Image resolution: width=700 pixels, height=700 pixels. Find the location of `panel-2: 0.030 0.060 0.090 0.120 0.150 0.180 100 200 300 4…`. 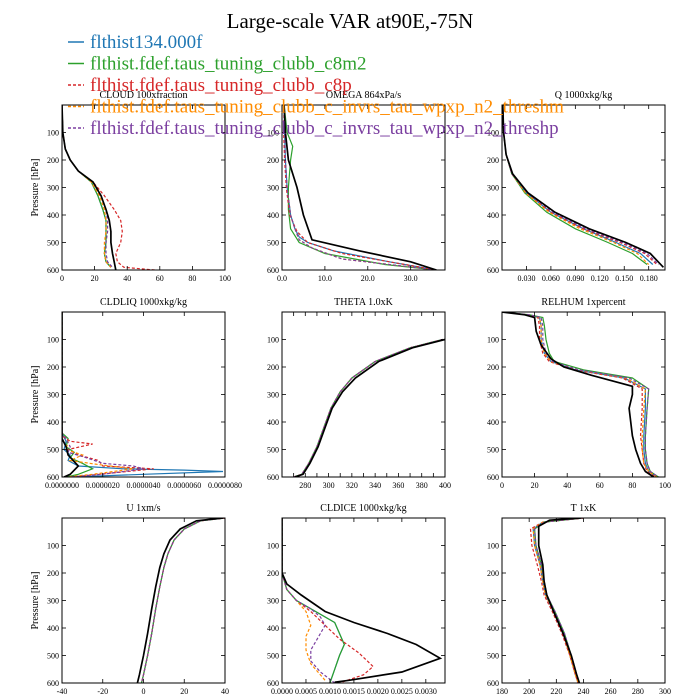

panel-2: 0.030 0.060 0.090 0.120 0.150 0.180 100 200 300 4… is located at coordinates (576, 186).